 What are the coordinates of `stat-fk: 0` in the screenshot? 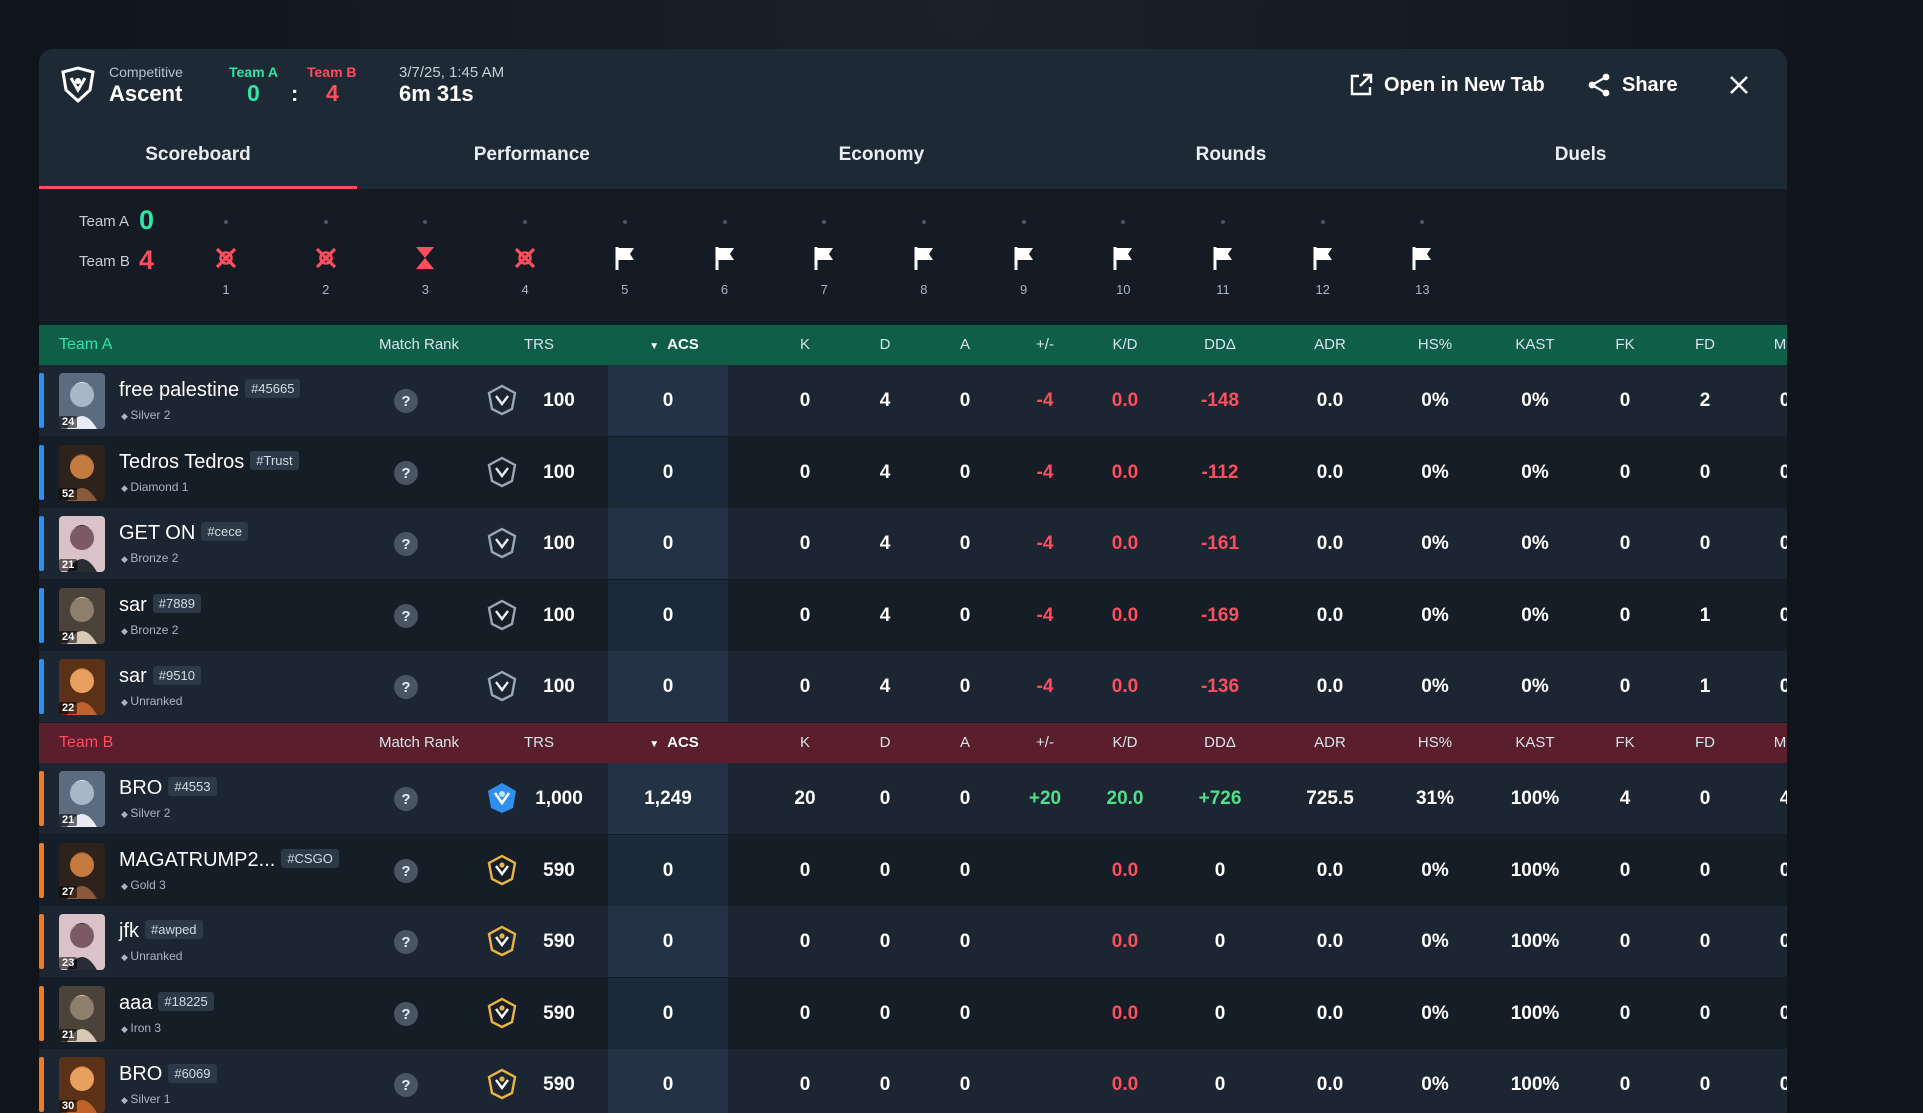 It's located at (1625, 942).